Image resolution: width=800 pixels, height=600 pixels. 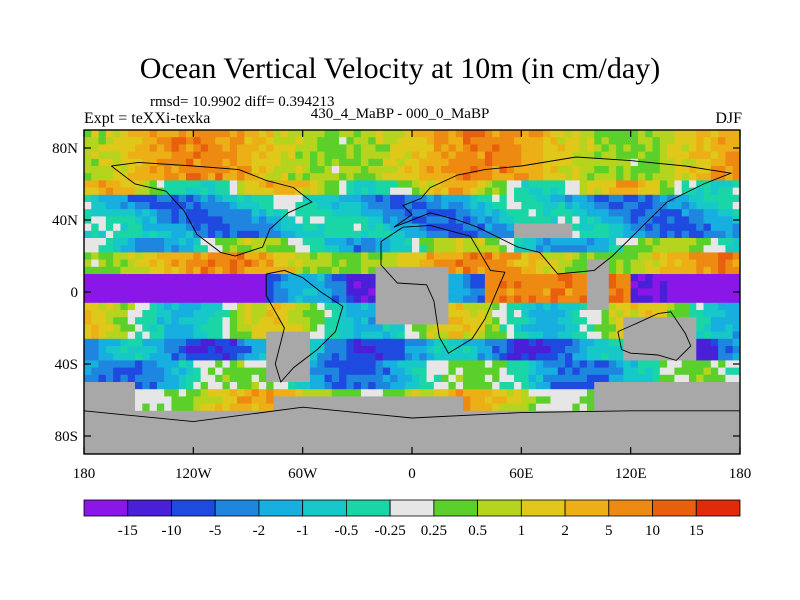 I want to click on coastline, so click(x=304, y=326).